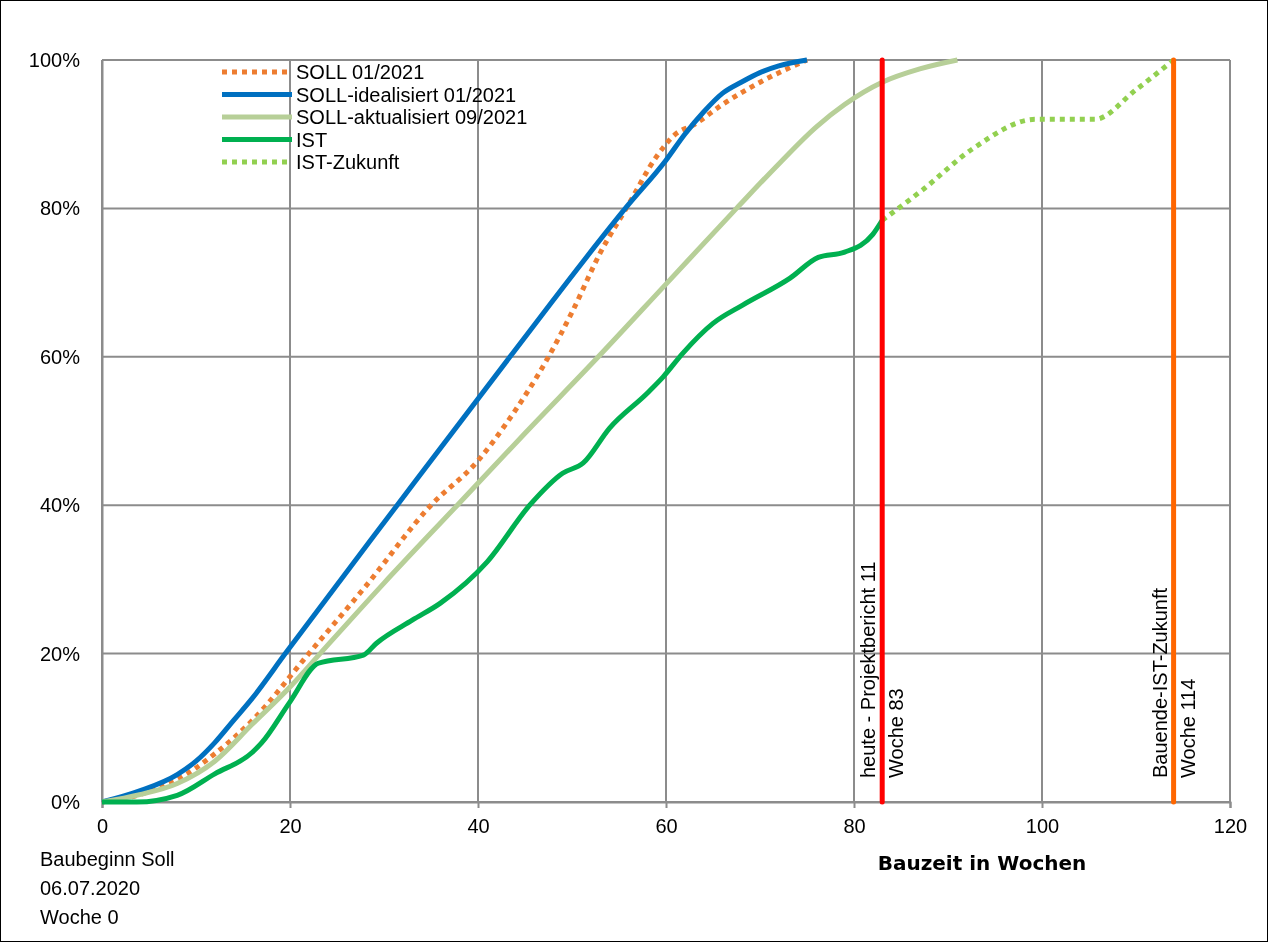 The height and width of the screenshot is (942, 1268). Describe the element at coordinates (1173, 682) in the screenshot. I see `ref-line-label: Bauende-IST-Zukunft Woche 114` at that location.